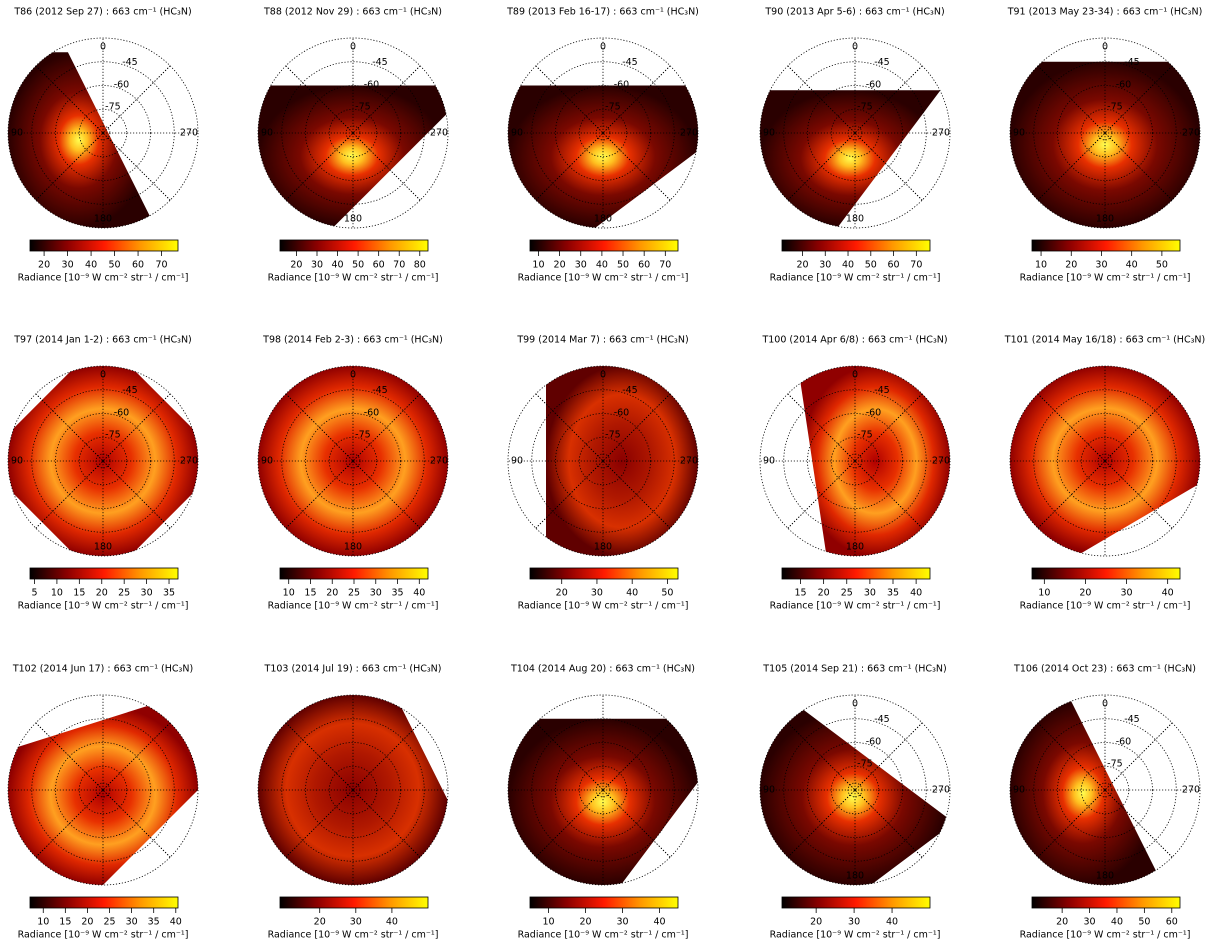 The height and width of the screenshot is (943, 1210). What do you see at coordinates (102, 12) in the screenshot?
I see `panel-title: T86 (2012 Sep 27) : 663 cm⁻¹ (HC₃N)` at bounding box center [102, 12].